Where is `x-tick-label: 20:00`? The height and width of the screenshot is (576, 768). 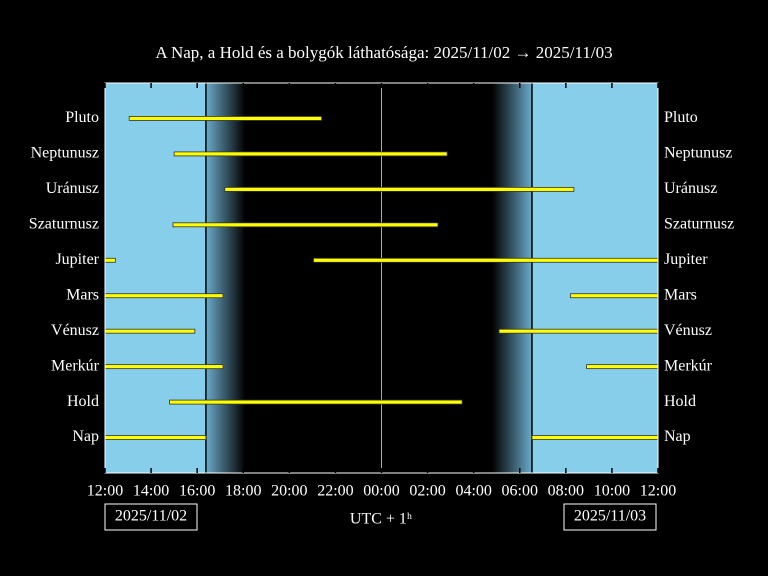
x-tick-label: 20:00 is located at coordinates (289, 491).